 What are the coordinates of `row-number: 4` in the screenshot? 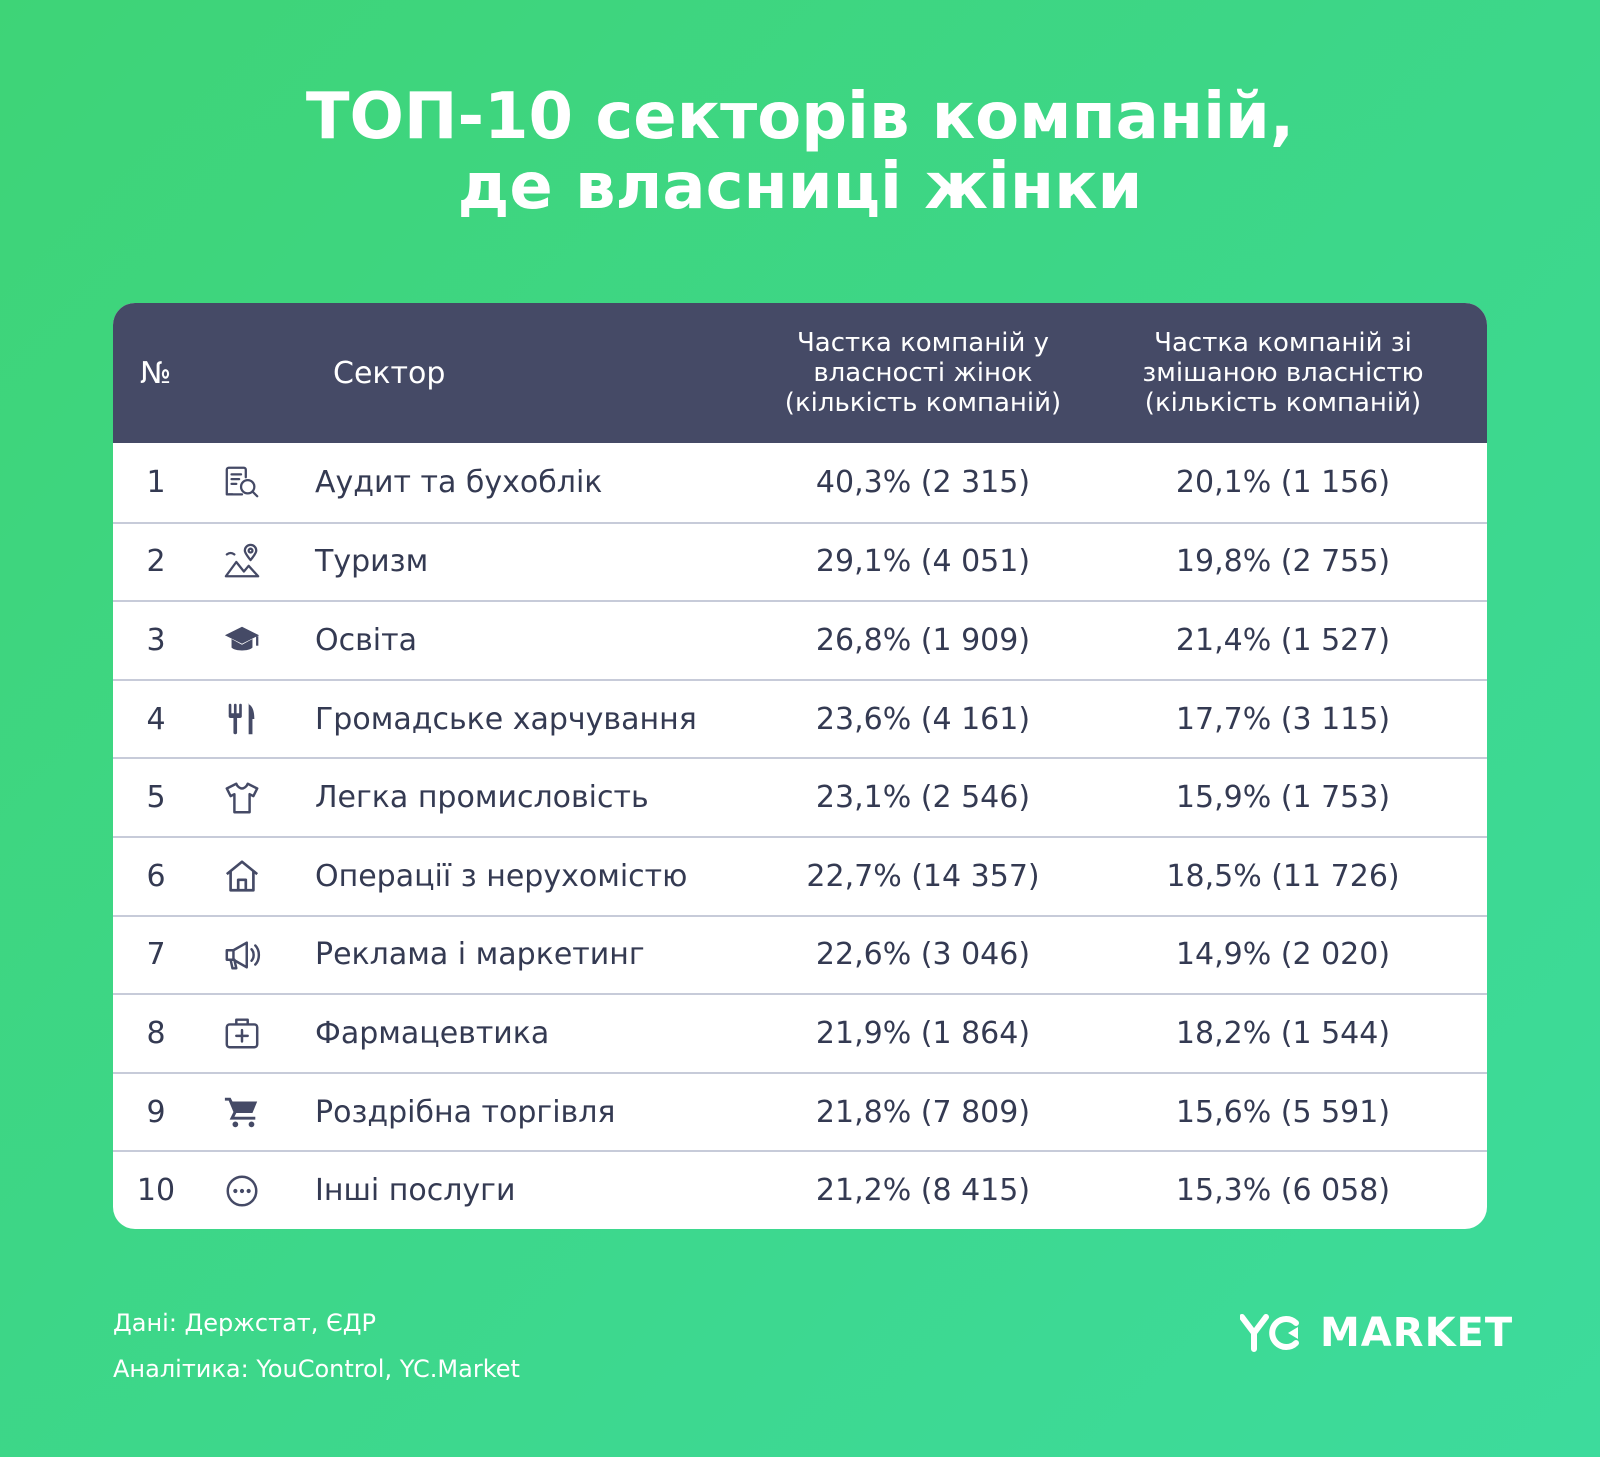 It's located at (156, 719).